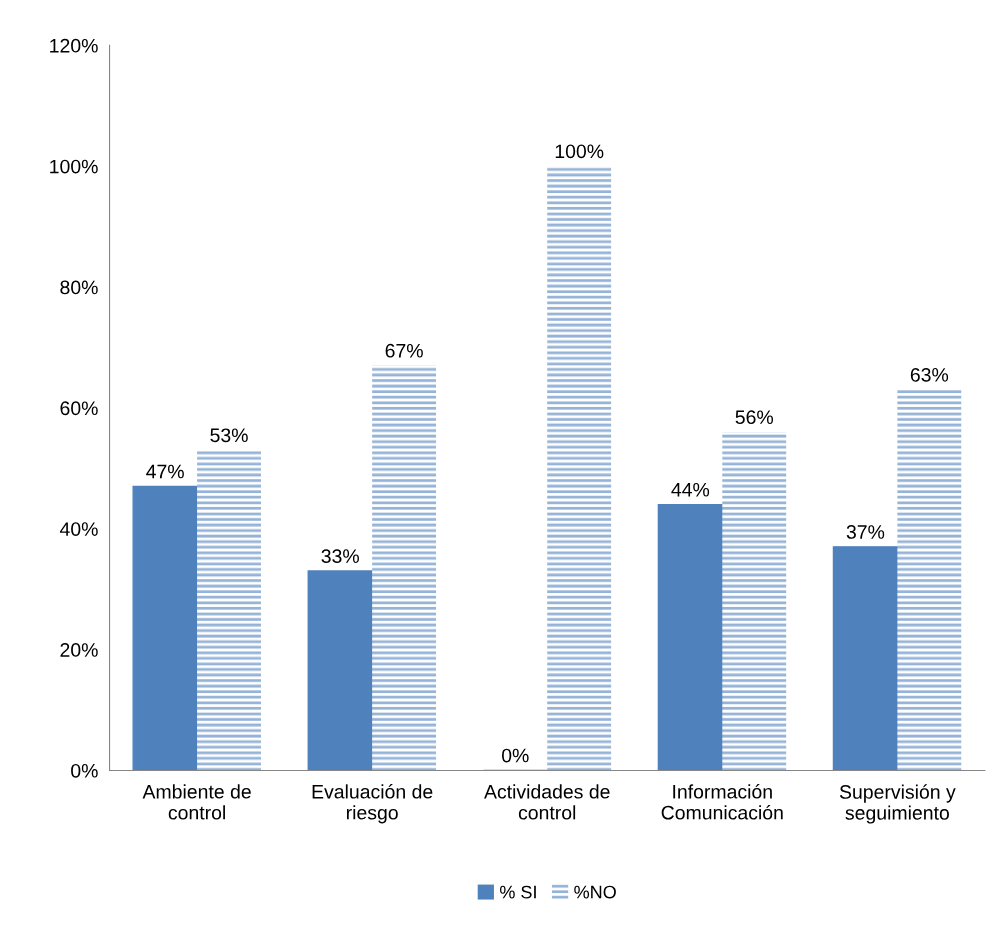 The image size is (1005, 926). What do you see at coordinates (372, 804) in the screenshot?
I see `x-tick-label: Evaluación de riesgo` at bounding box center [372, 804].